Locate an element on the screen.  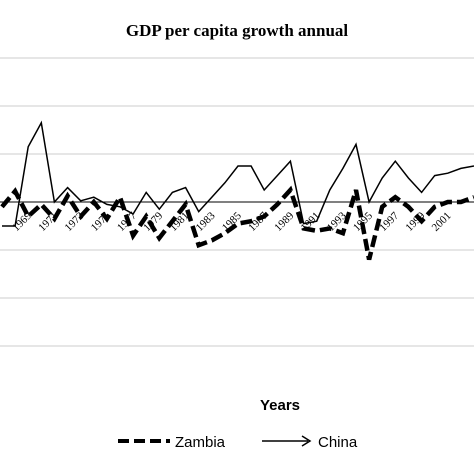
x-tick-label: 1983 is located at coordinates (206, 222).